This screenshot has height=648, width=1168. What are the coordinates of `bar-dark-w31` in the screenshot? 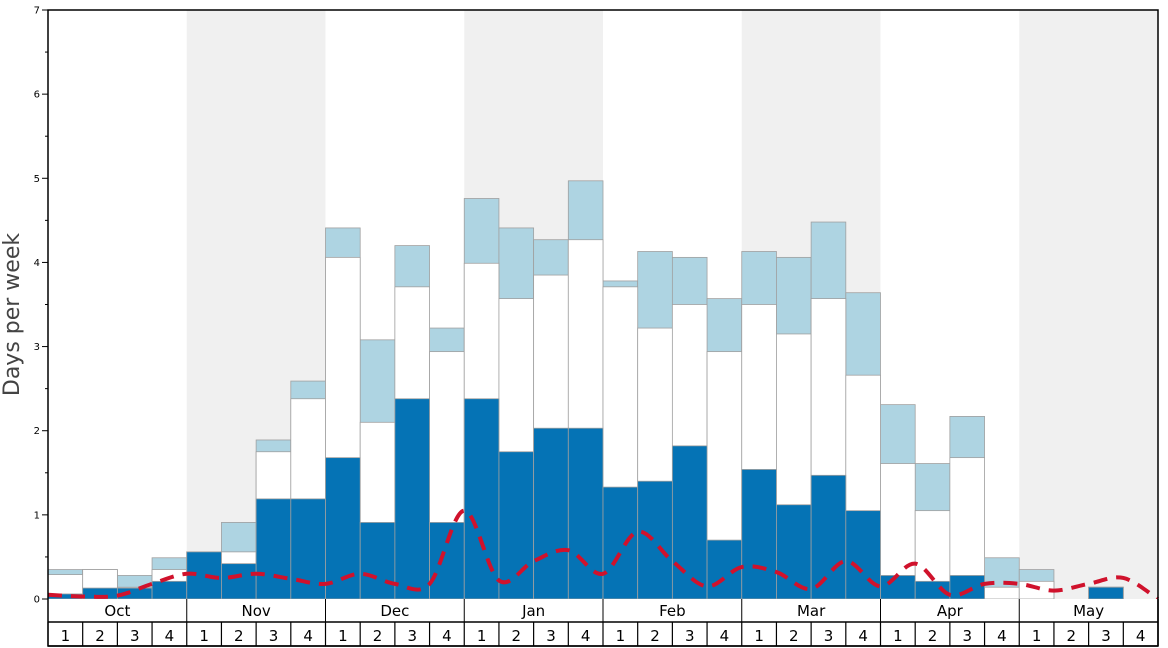 It's located at (1106, 593).